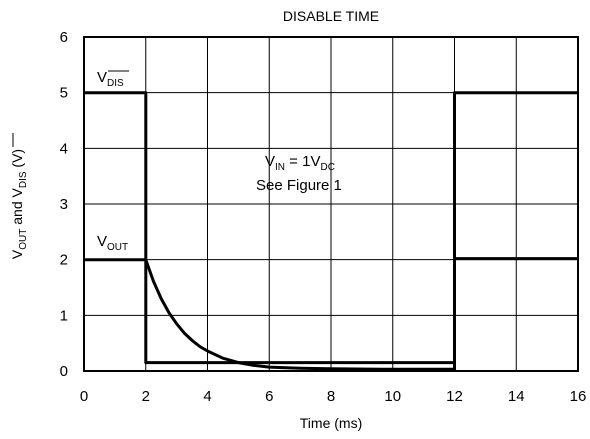  What do you see at coordinates (207, 396) in the screenshot?
I see `x-tick-label: 4` at bounding box center [207, 396].